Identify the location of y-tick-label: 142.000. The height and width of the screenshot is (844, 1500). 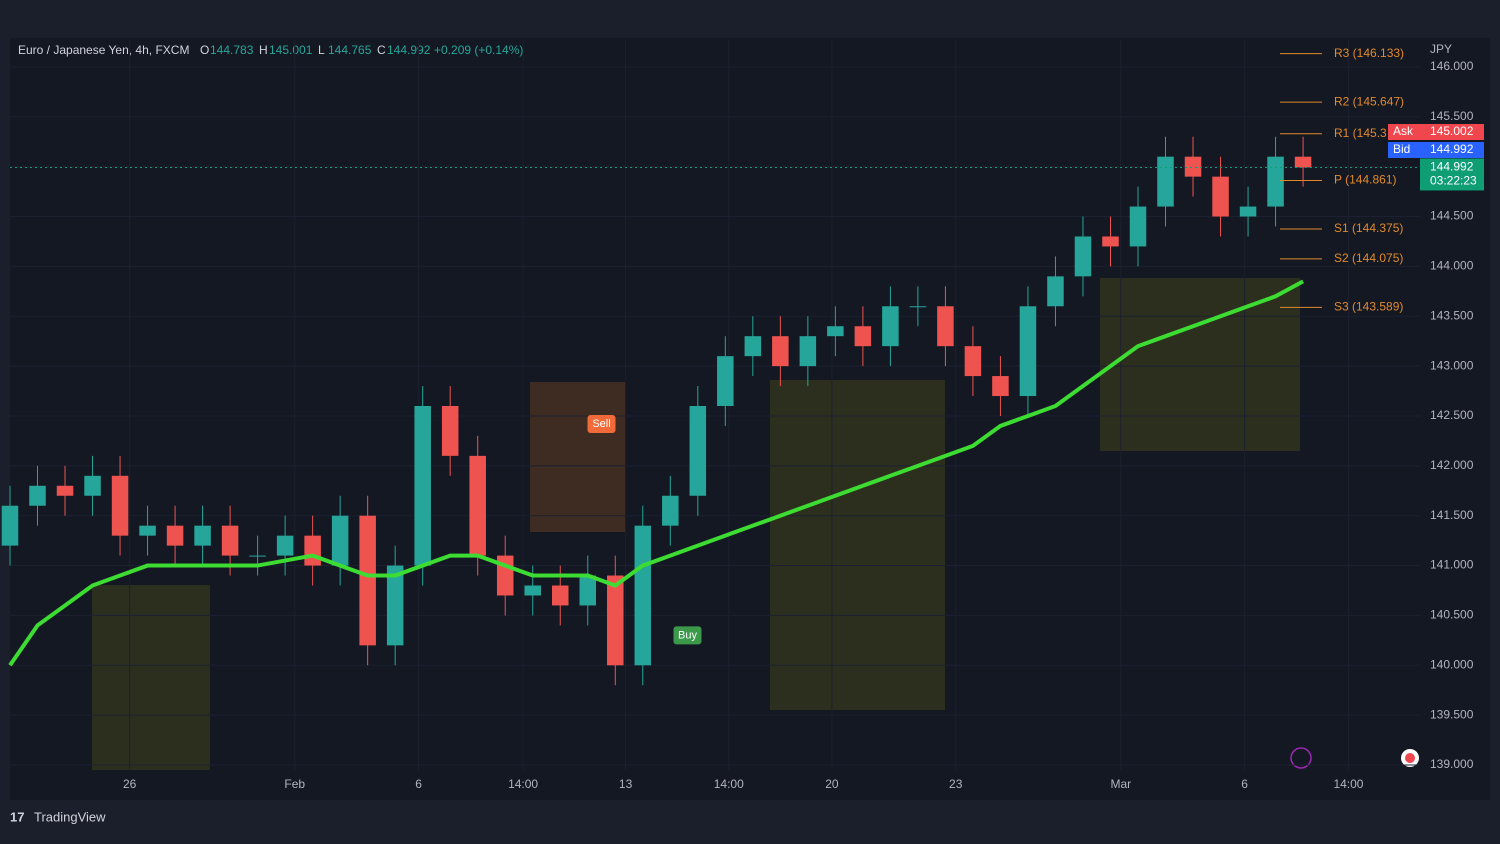
(1452, 465).